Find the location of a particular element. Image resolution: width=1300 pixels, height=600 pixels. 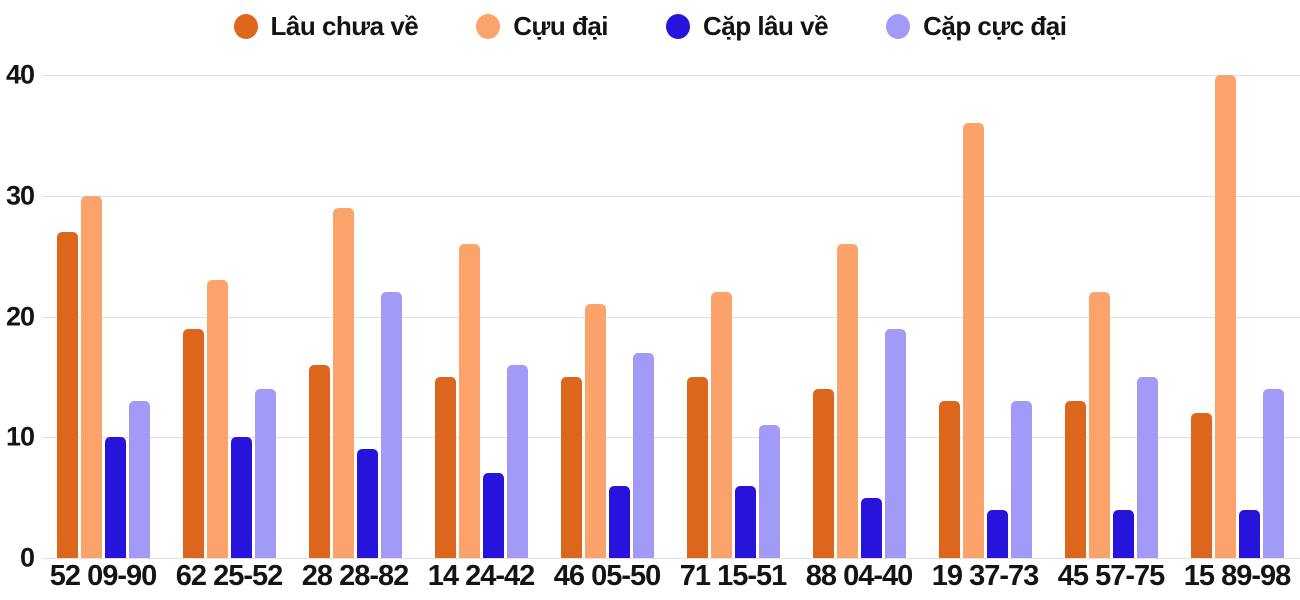

y-axis-tick-label: 10 is located at coordinates (20, 436).